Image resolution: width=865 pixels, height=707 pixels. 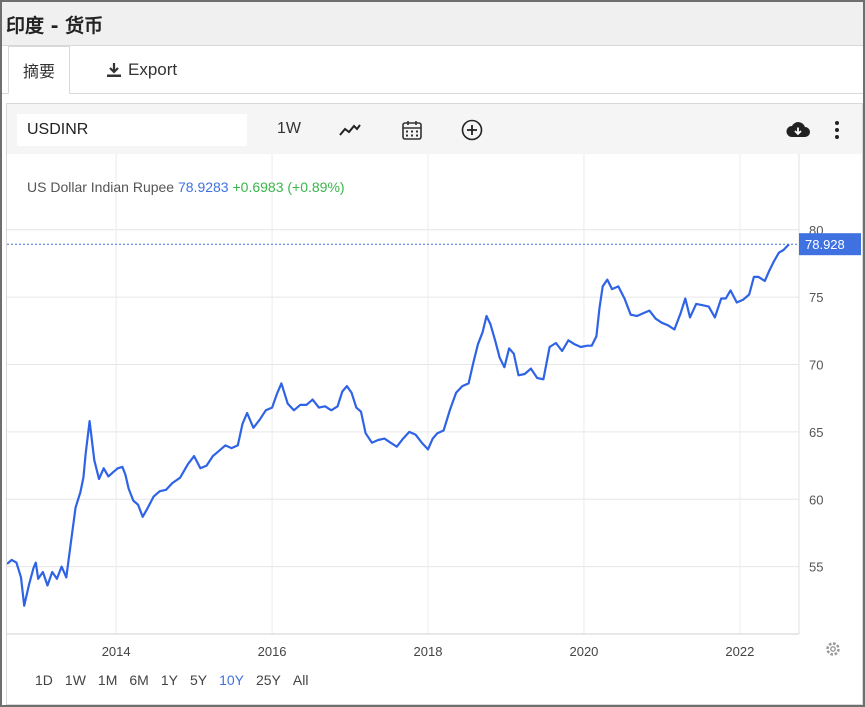 What do you see at coordinates (350, 130) in the screenshot?
I see `line-chart-icon` at bounding box center [350, 130].